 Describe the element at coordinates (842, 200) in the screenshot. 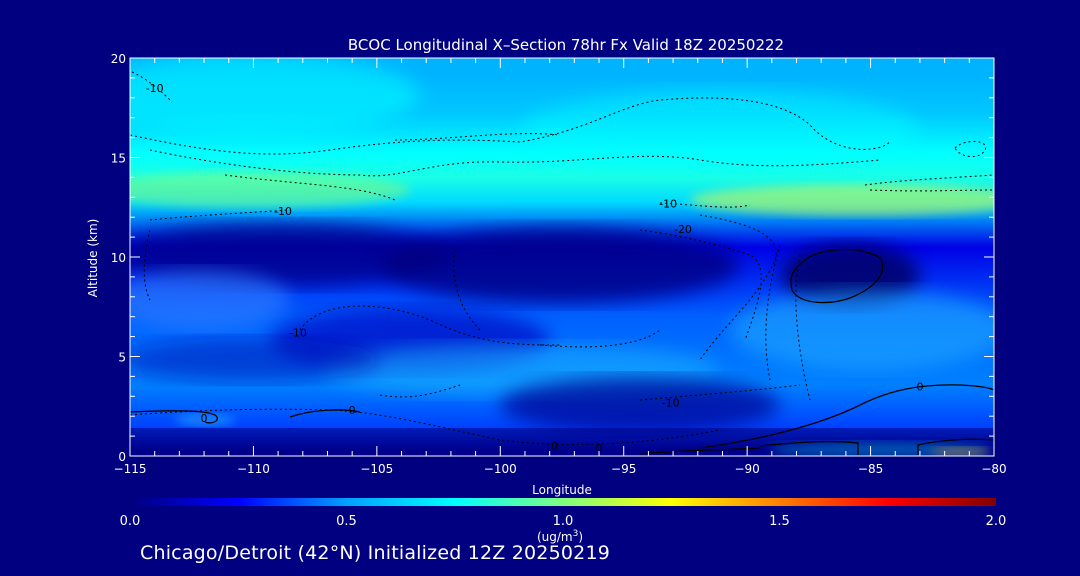

I see `field-blob-yellow-band` at that location.